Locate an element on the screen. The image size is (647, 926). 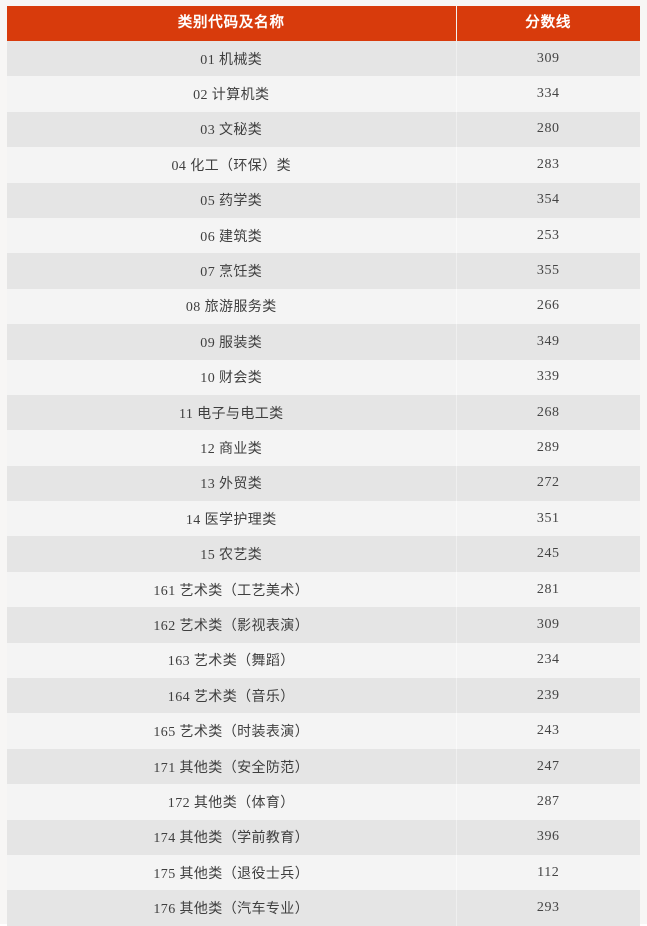
table-row: 12 商业类 289 is located at coordinates (323, 448).